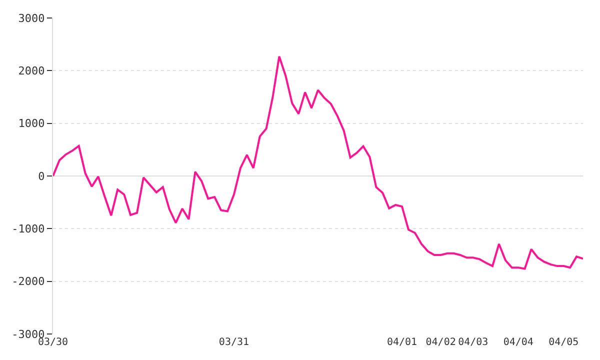  I want to click on y-tick-label: 0, so click(41, 176).